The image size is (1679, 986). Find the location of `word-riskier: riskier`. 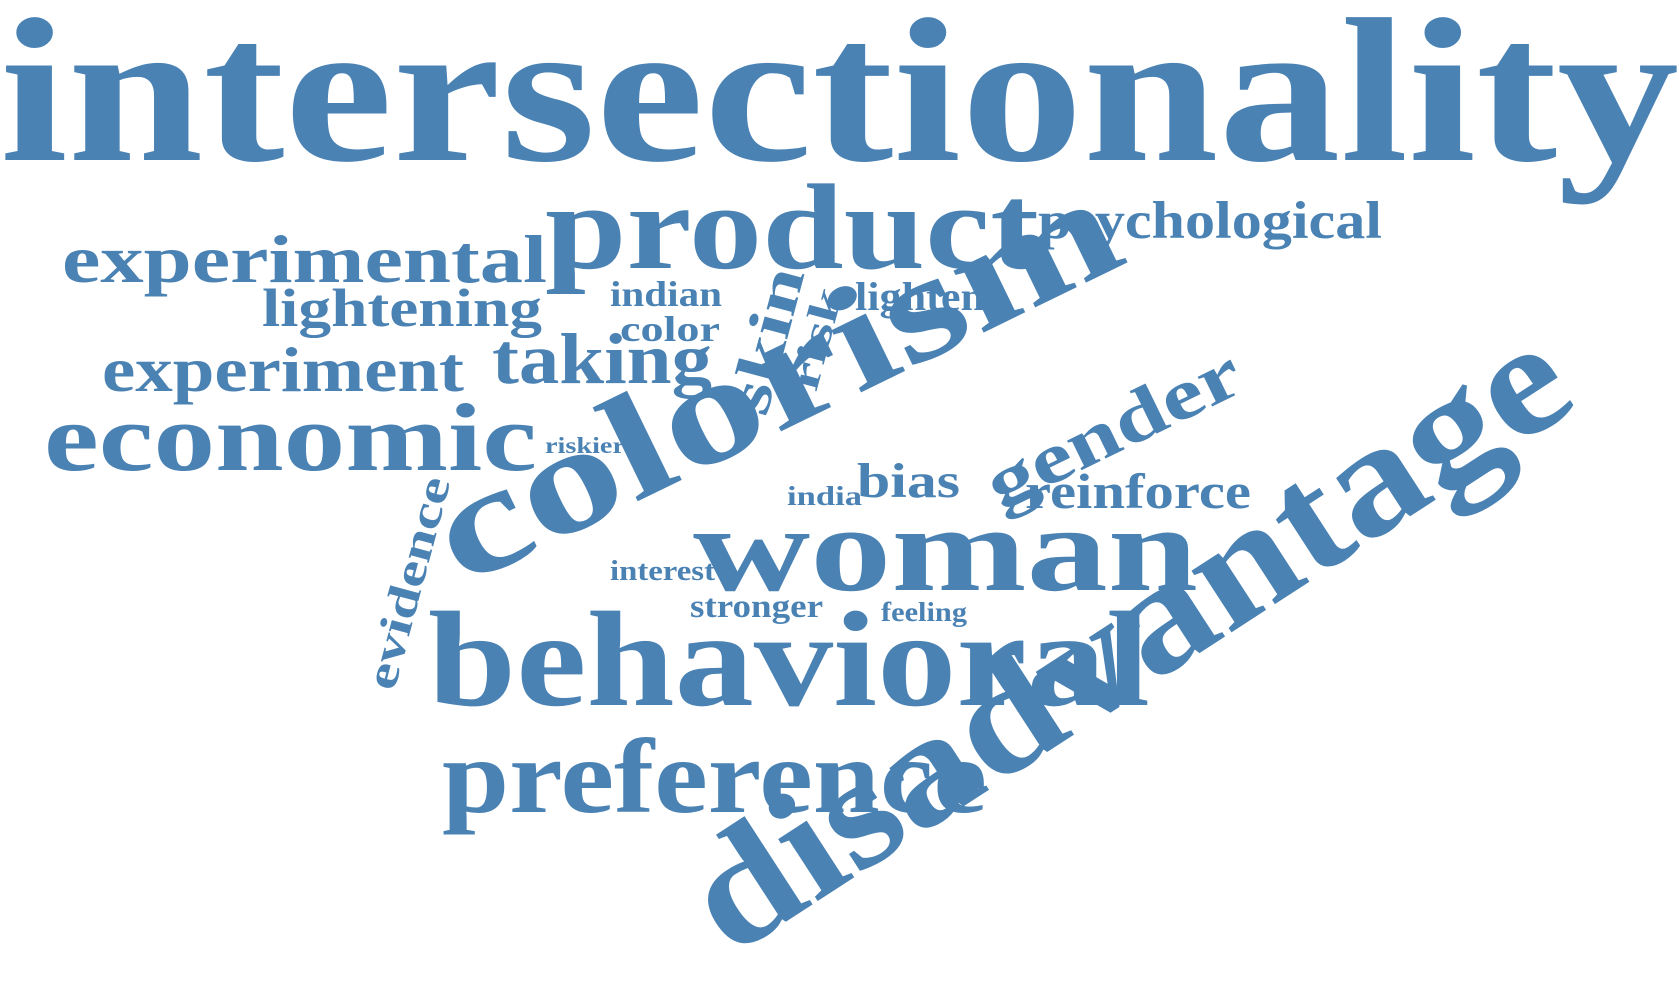

word-riskier: riskier is located at coordinates (585, 445).